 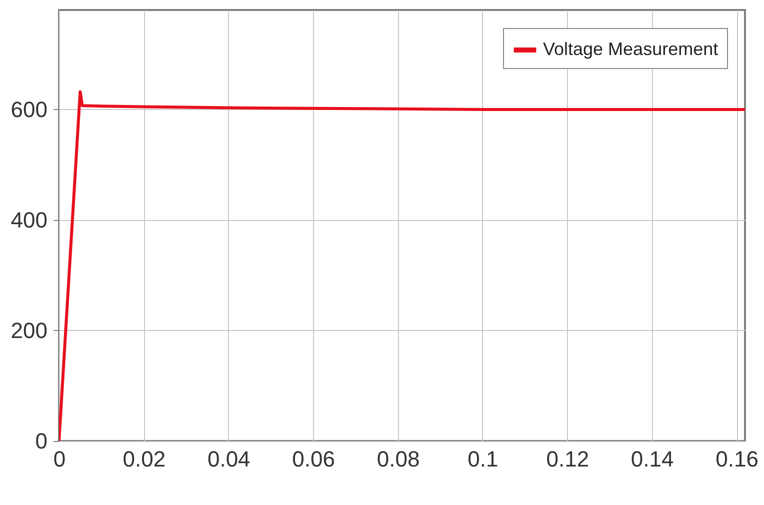 What do you see at coordinates (29, 109) in the screenshot?
I see `y-tick-label: 600` at bounding box center [29, 109].